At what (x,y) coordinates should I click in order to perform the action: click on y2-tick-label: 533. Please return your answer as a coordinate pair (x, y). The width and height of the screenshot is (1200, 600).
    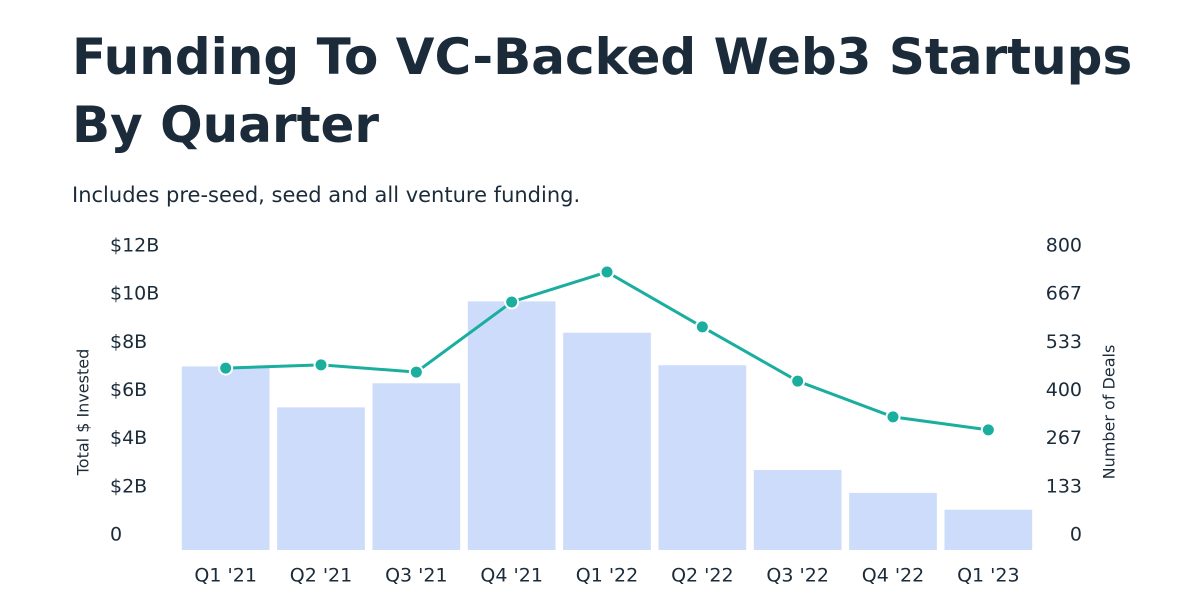
    Looking at the image, I should click on (1064, 342).